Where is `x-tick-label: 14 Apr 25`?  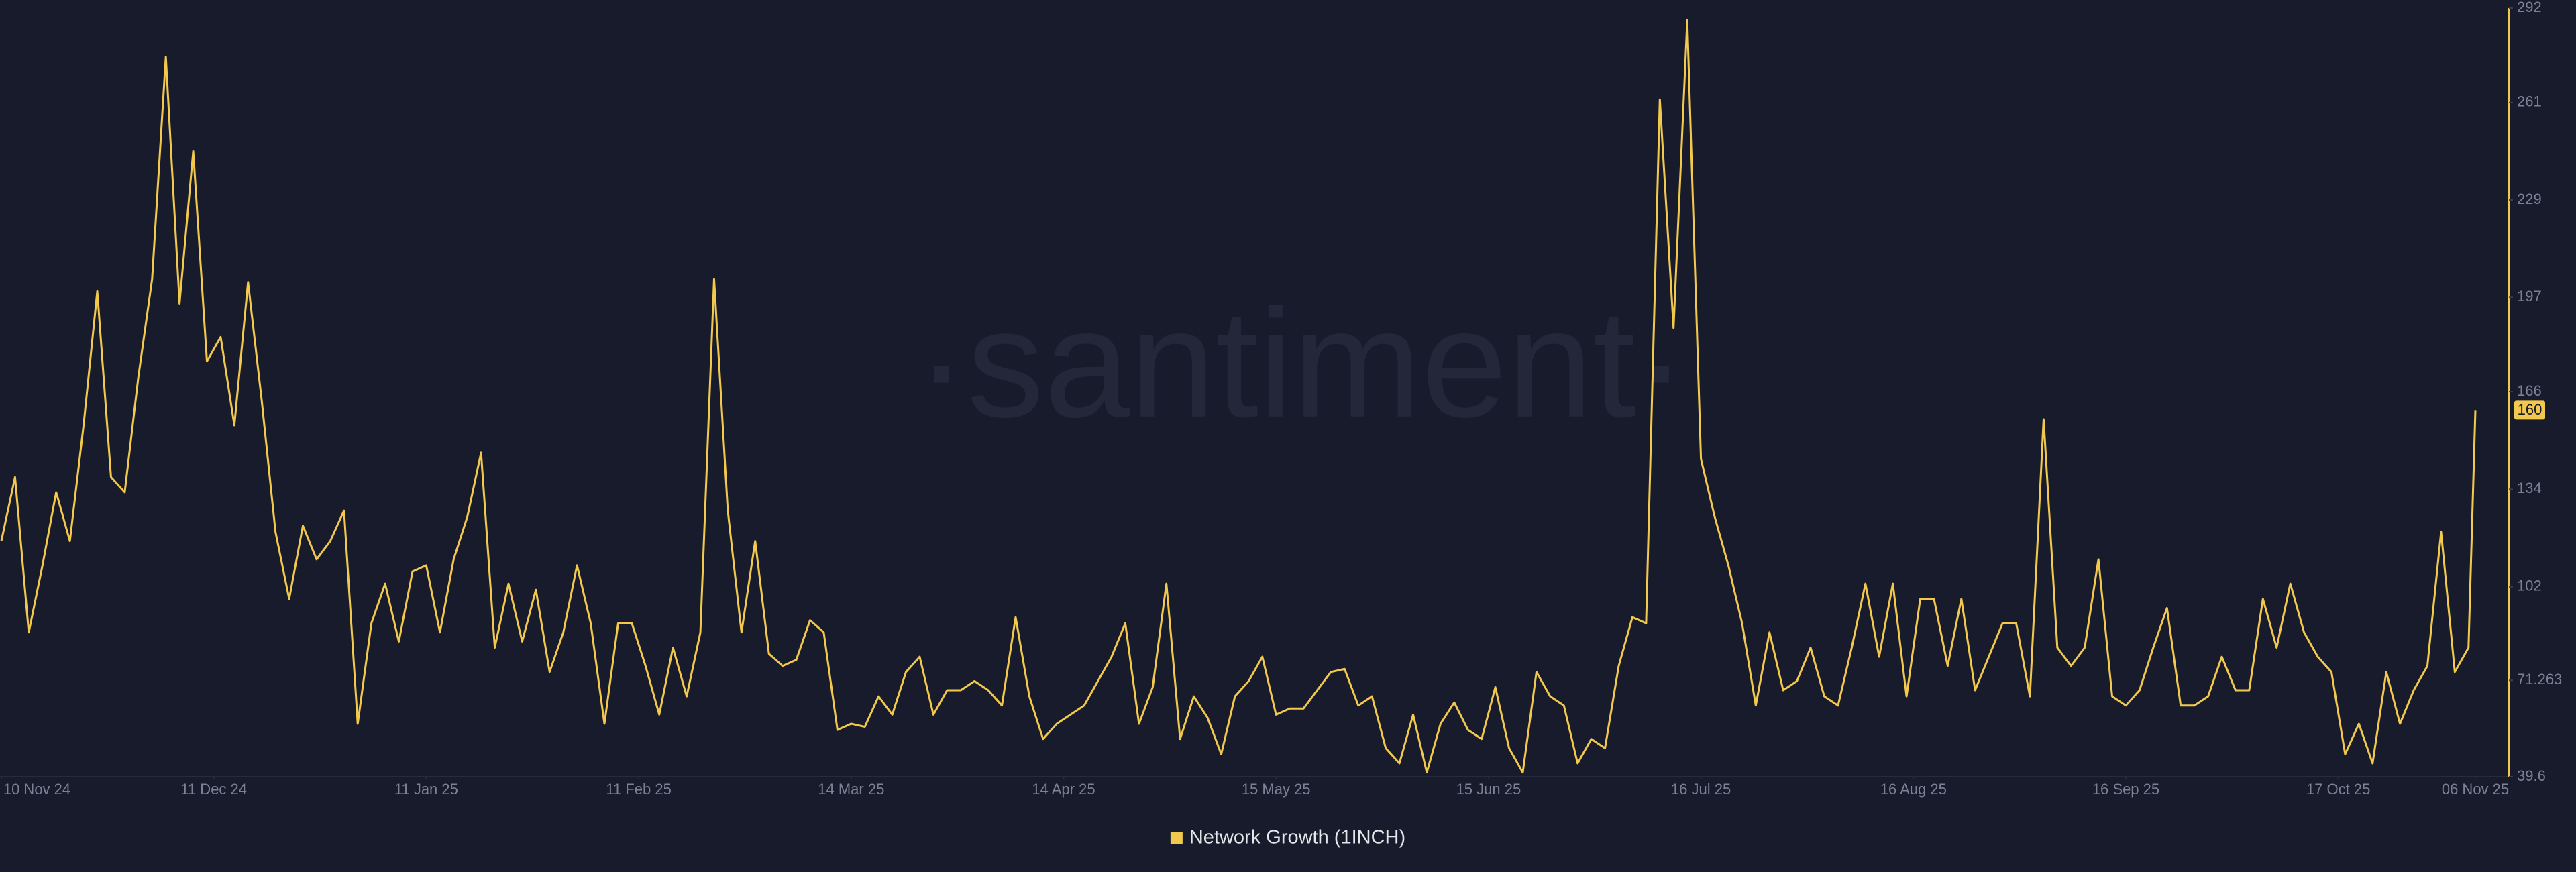
x-tick-label: 14 Apr 25 is located at coordinates (1063, 790).